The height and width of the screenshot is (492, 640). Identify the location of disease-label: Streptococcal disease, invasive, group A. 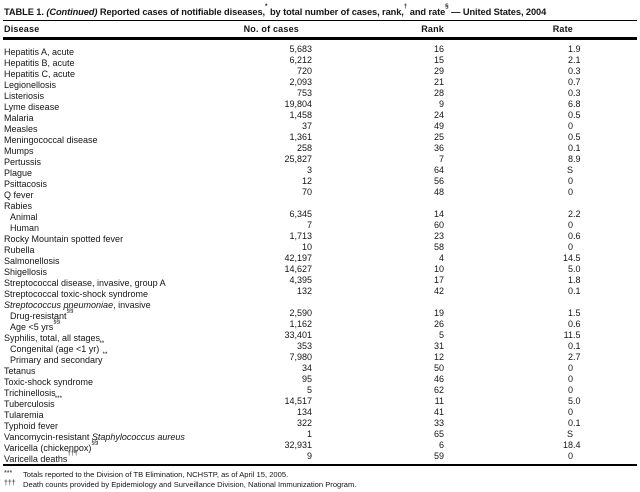
(85, 283).